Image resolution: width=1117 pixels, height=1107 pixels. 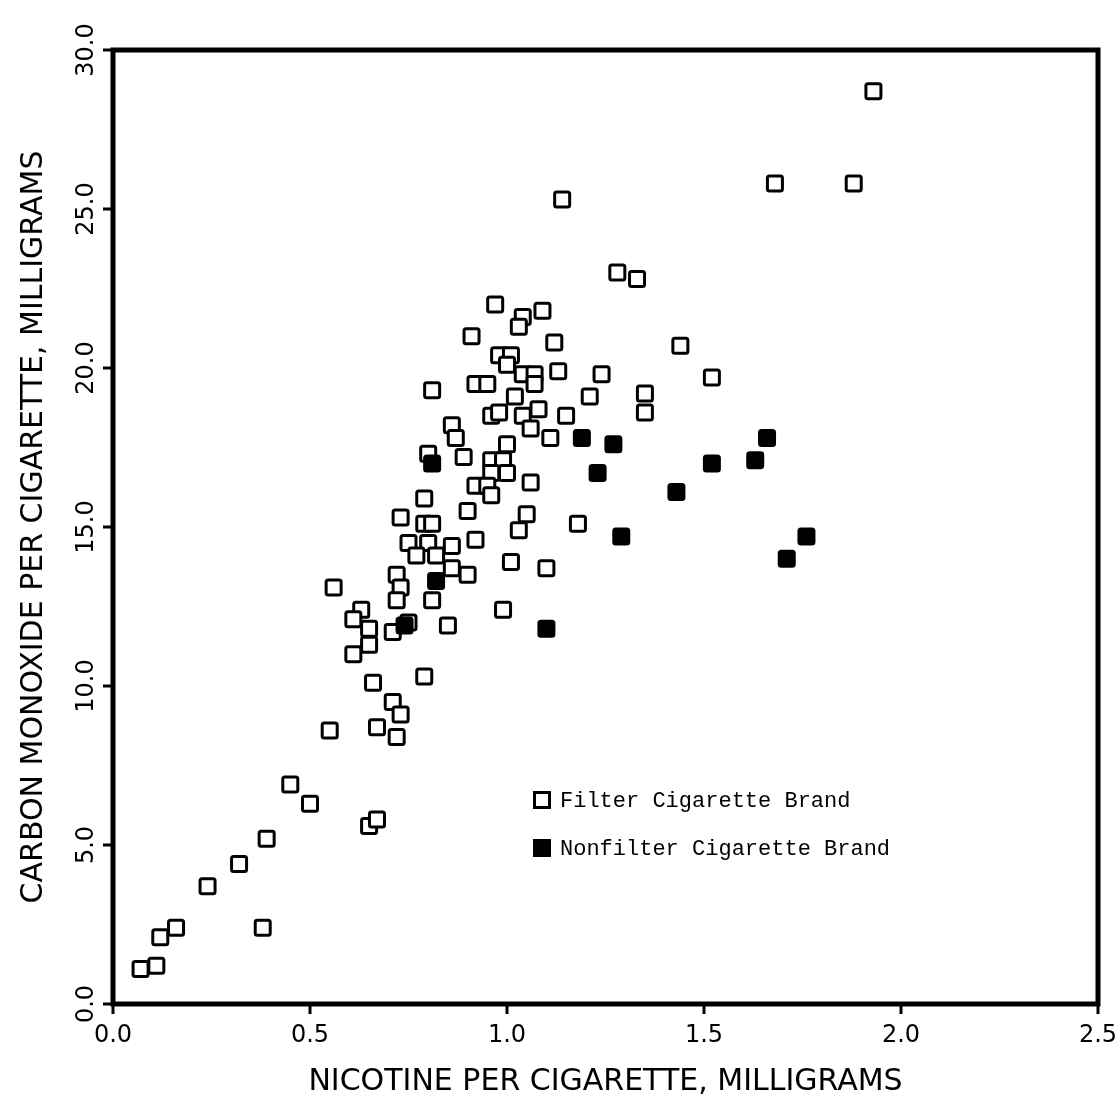 What do you see at coordinates (85, 368) in the screenshot?
I see `y-tick-label: 20.0` at bounding box center [85, 368].